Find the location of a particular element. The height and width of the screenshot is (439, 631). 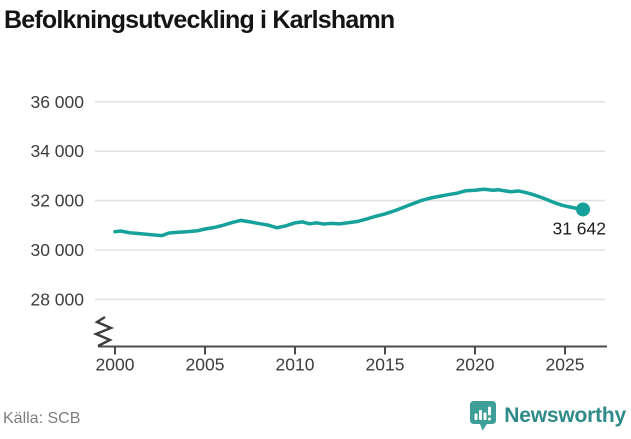

speech-bubble-shape is located at coordinates (483, 416).